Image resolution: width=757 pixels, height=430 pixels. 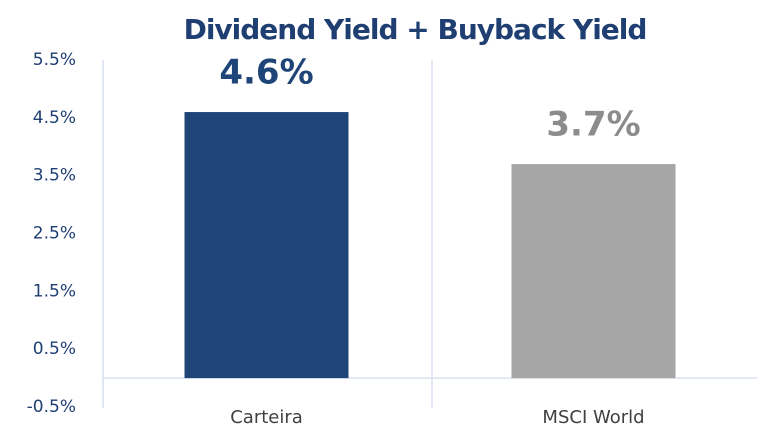 What do you see at coordinates (266, 417) in the screenshot?
I see `x-tick-label: Carteira` at bounding box center [266, 417].